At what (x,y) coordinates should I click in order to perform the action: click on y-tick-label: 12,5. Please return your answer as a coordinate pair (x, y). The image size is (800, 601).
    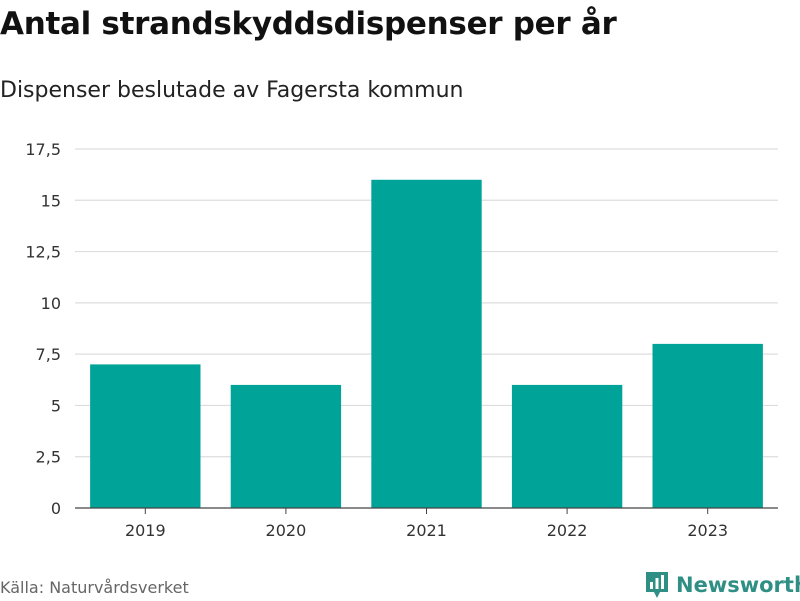
    Looking at the image, I should click on (43, 252).